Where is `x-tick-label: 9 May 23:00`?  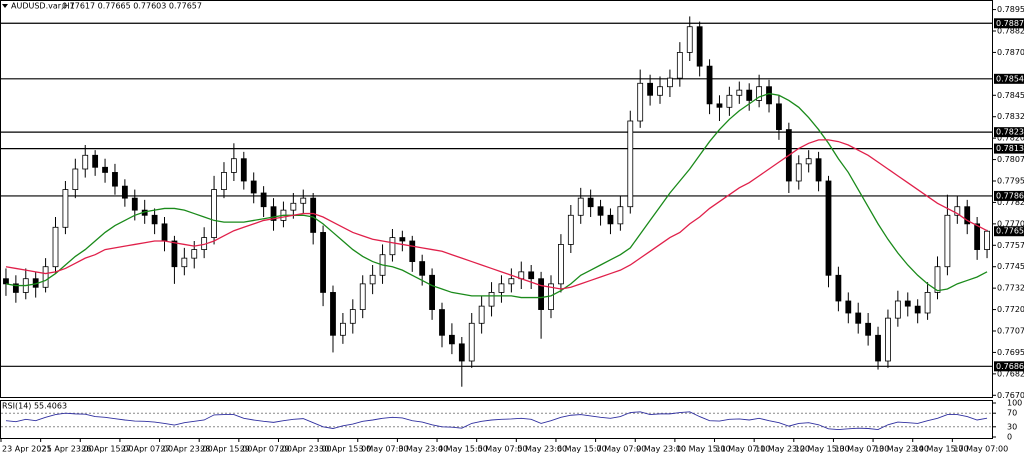
x-tick-label: 9 May 23:00 is located at coordinates (661, 449).